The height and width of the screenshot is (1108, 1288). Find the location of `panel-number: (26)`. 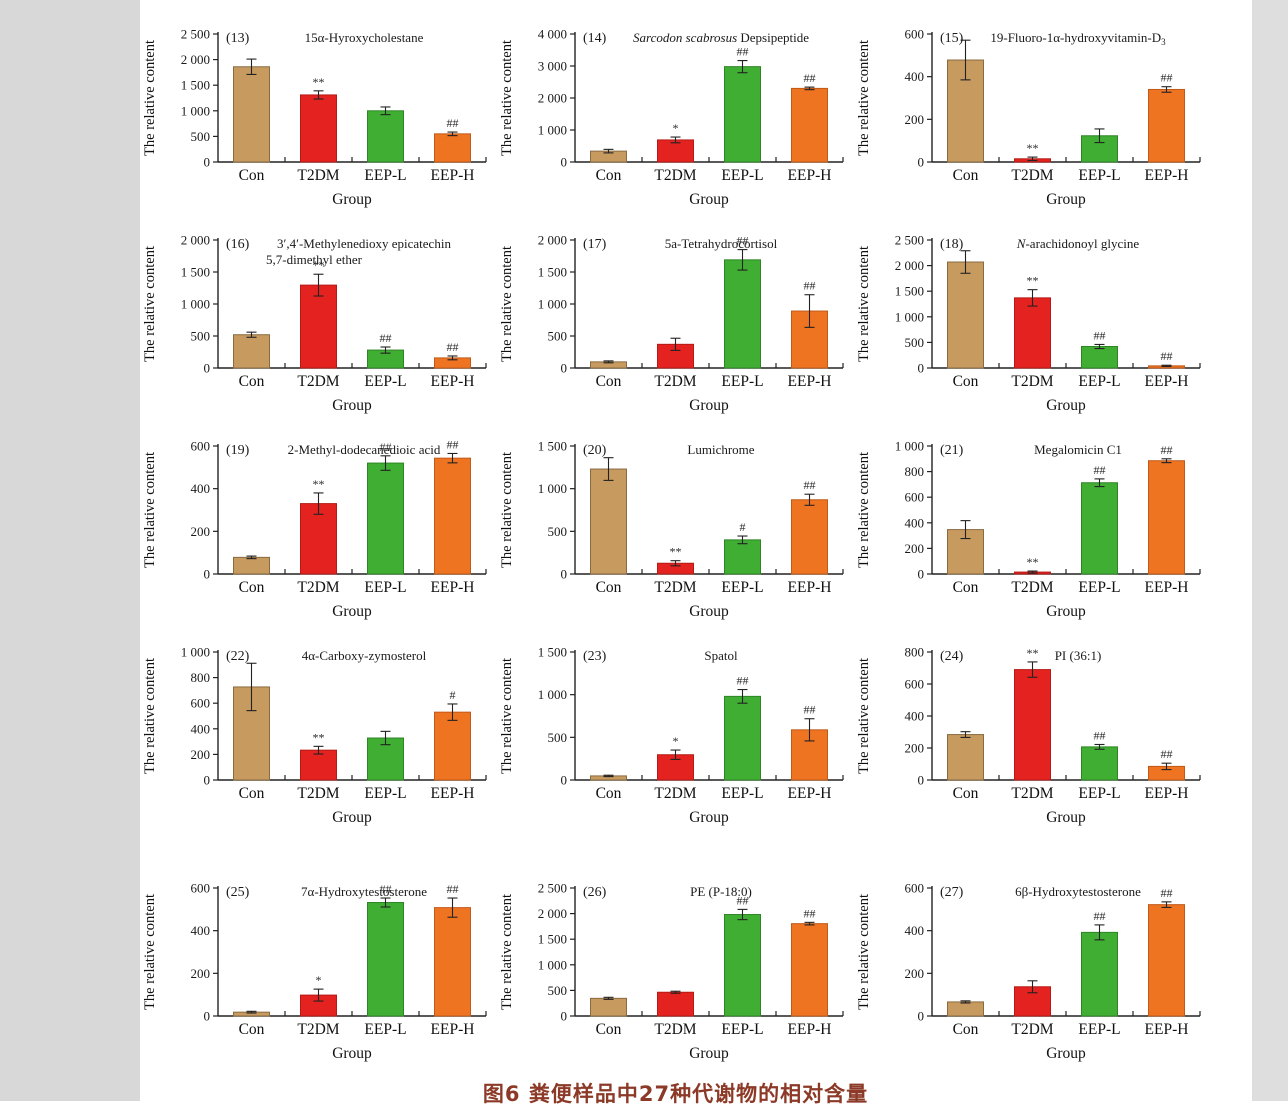

panel-number: (26) is located at coordinates (595, 892).